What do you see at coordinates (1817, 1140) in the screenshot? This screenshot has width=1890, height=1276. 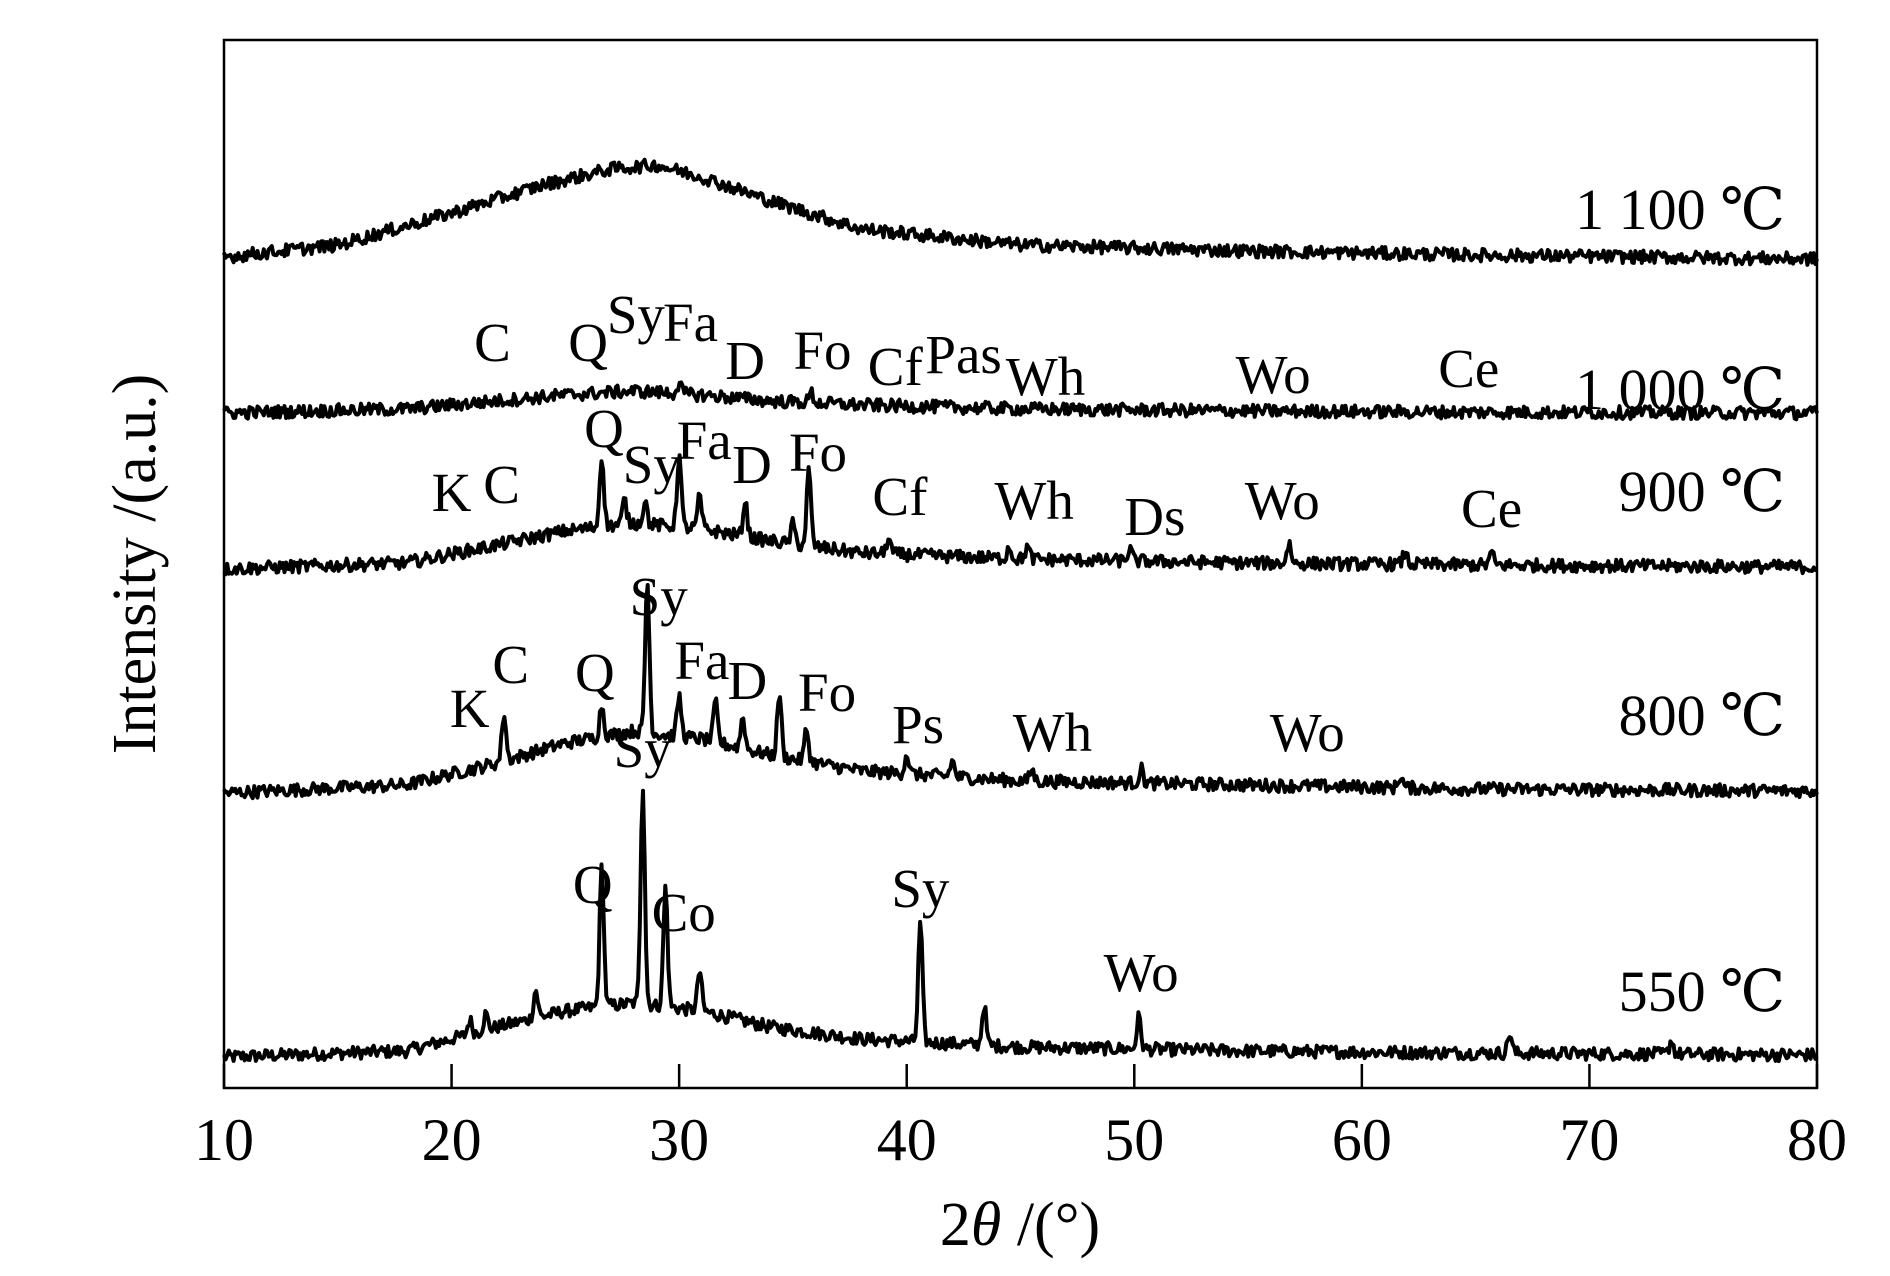 I see `x-tick-label: 80` at bounding box center [1817, 1140].